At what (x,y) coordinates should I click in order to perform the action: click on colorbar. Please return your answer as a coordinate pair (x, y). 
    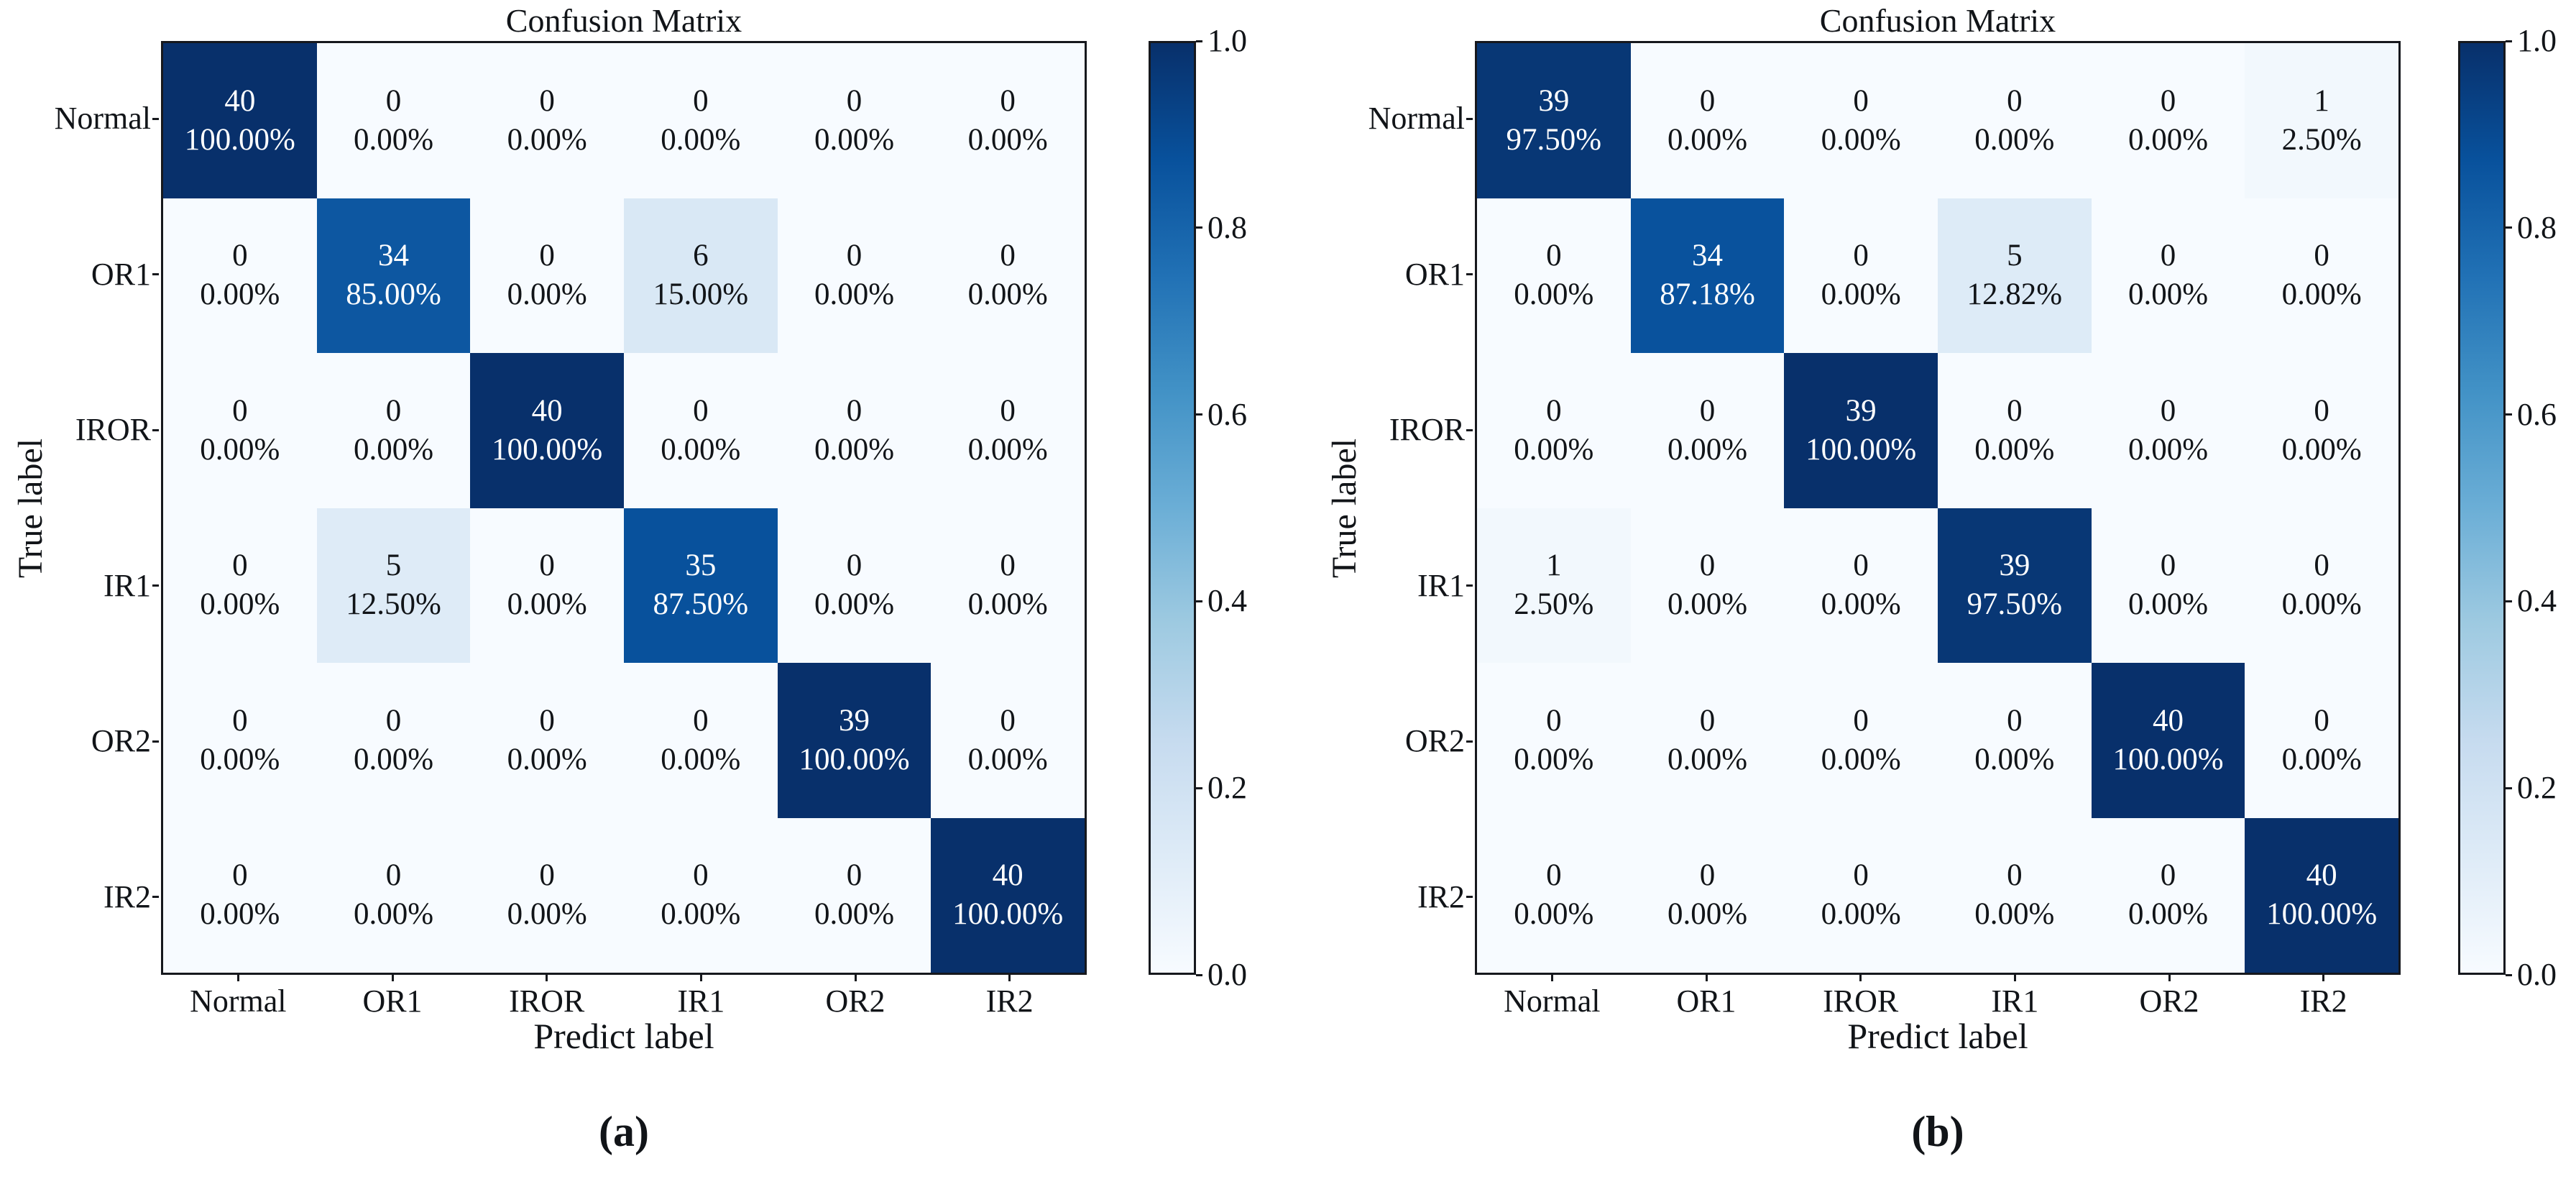
    Looking at the image, I should click on (1172, 508).